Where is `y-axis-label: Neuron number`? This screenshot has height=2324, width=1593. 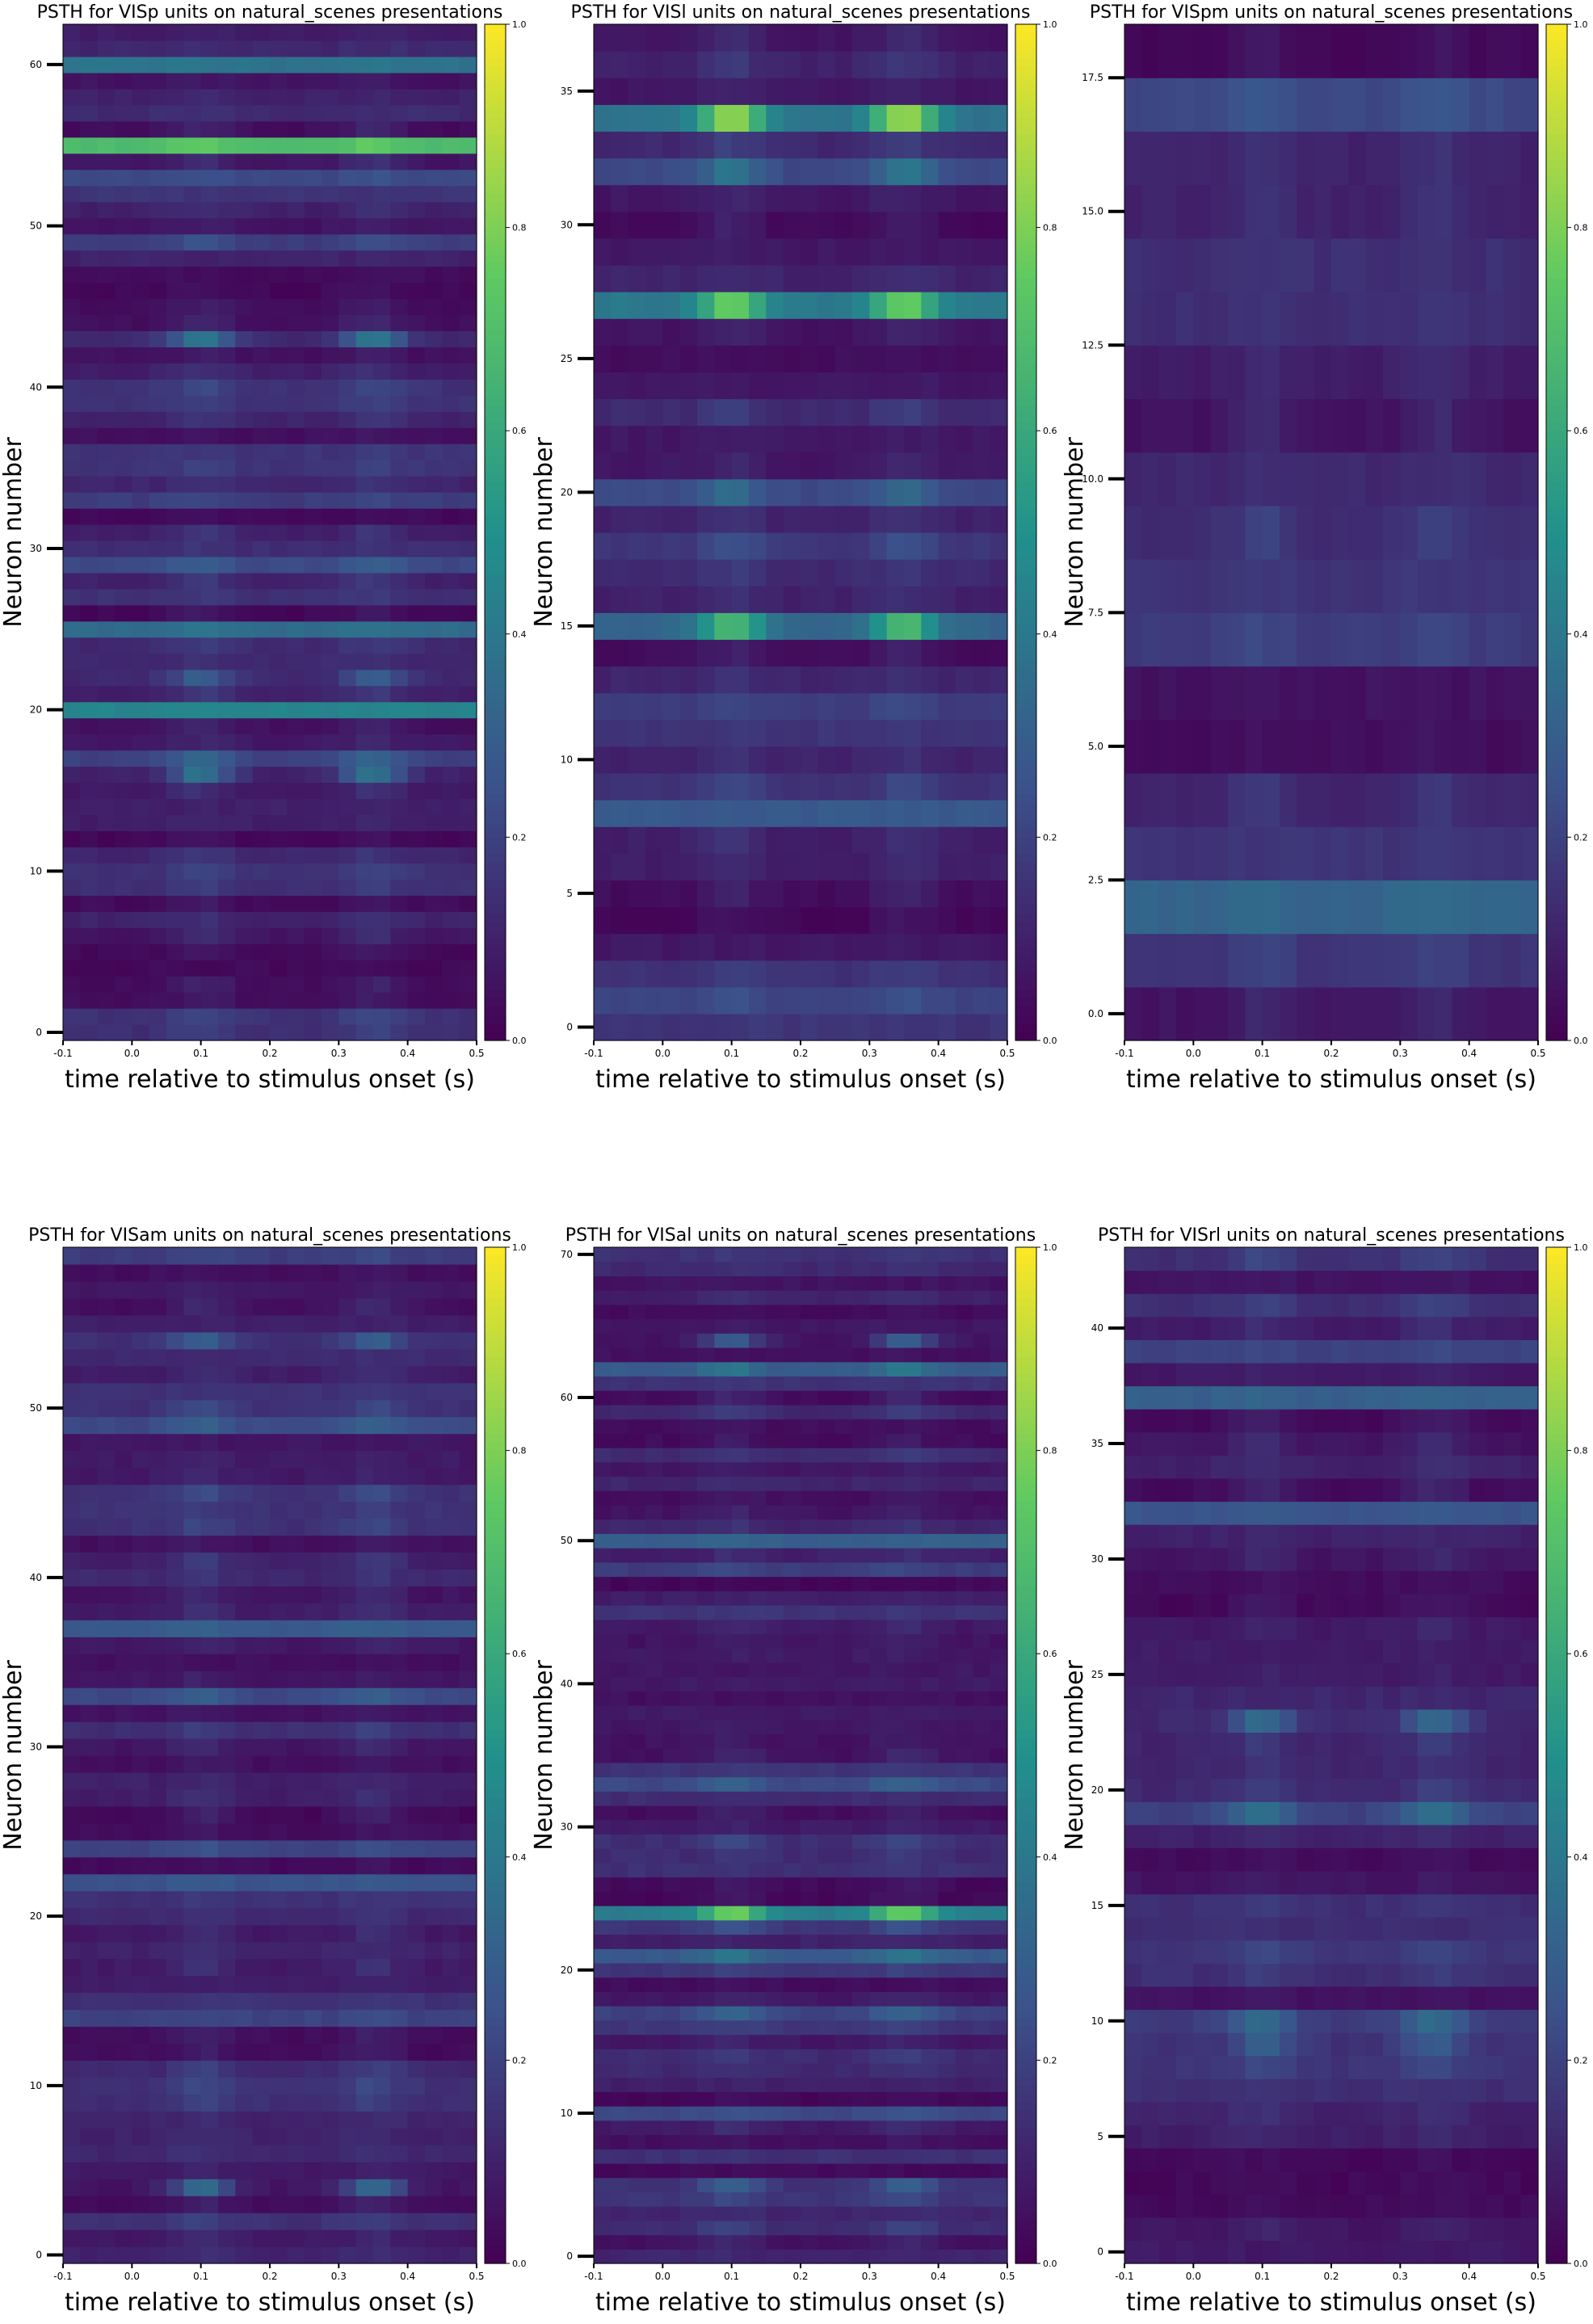 y-axis-label: Neuron number is located at coordinates (13, 1756).